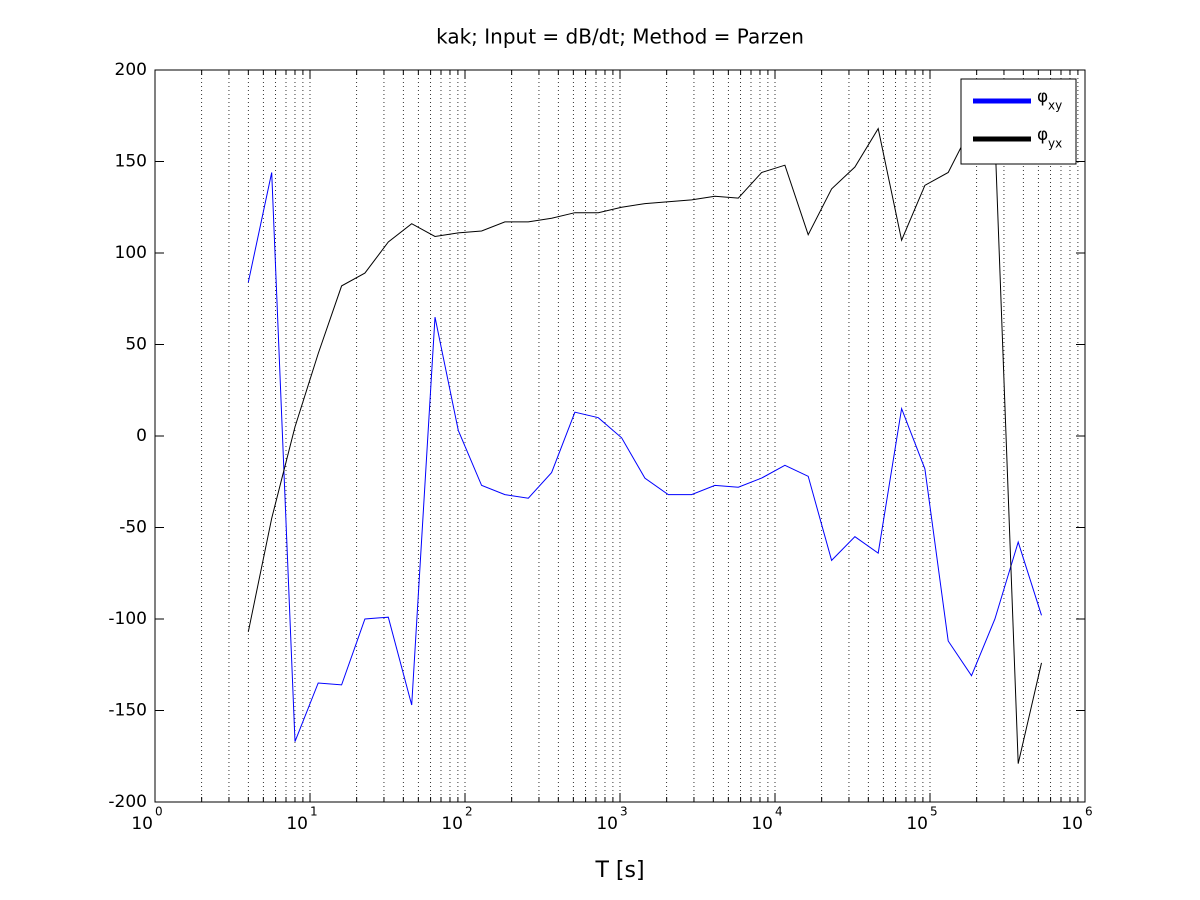 The height and width of the screenshot is (900, 1200). I want to click on y-tick-label: 100, so click(131, 253).